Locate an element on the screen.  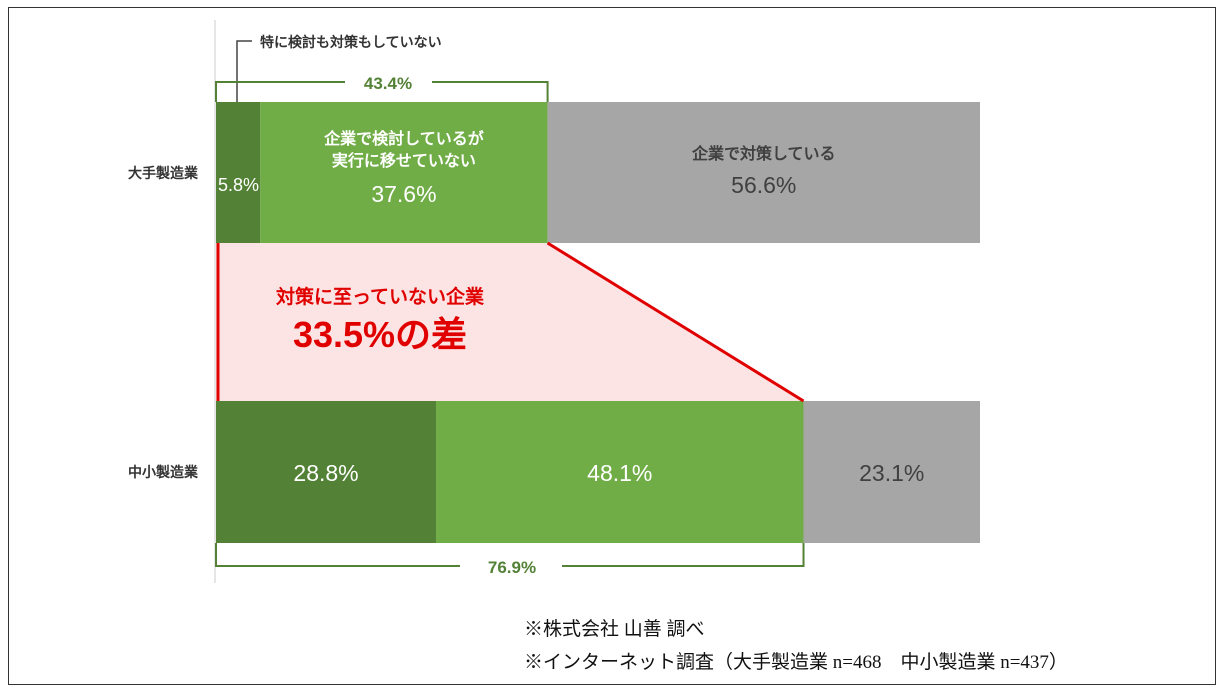
category-label-0: 大手製造業 is located at coordinates (163, 173).